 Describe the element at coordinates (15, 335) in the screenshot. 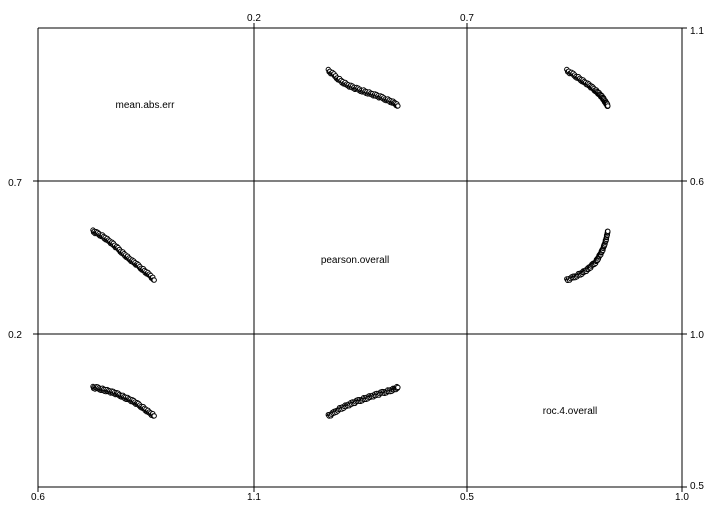

I see `left-tick-label: 0.2` at that location.